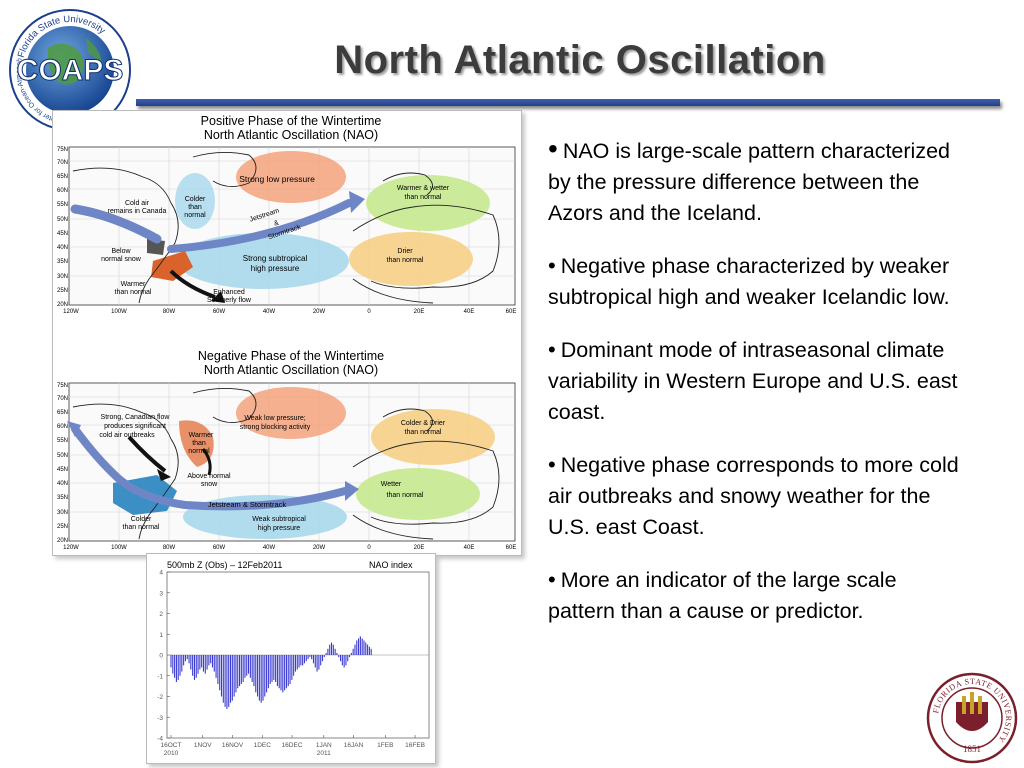 This screenshot has width=1024, height=768. Describe the element at coordinates (141, 519) in the screenshot. I see `neg-ann-colder-1: Colder` at that location.